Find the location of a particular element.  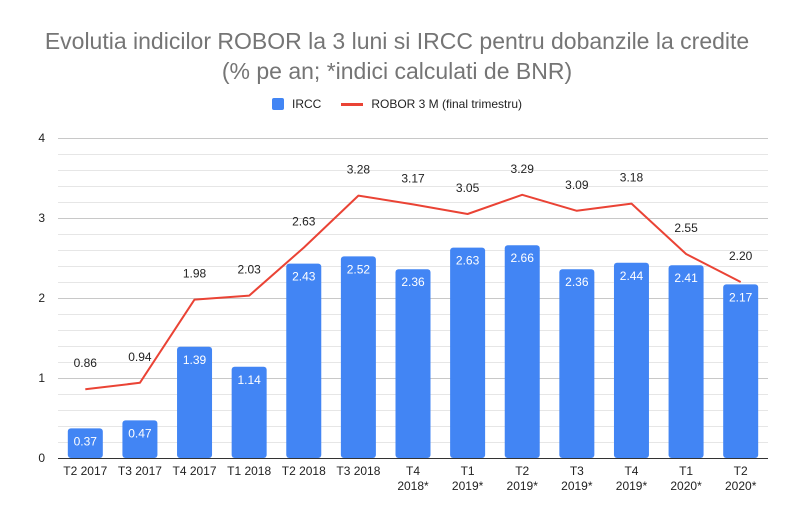

bar-data-label: 1.14 is located at coordinates (249, 380).